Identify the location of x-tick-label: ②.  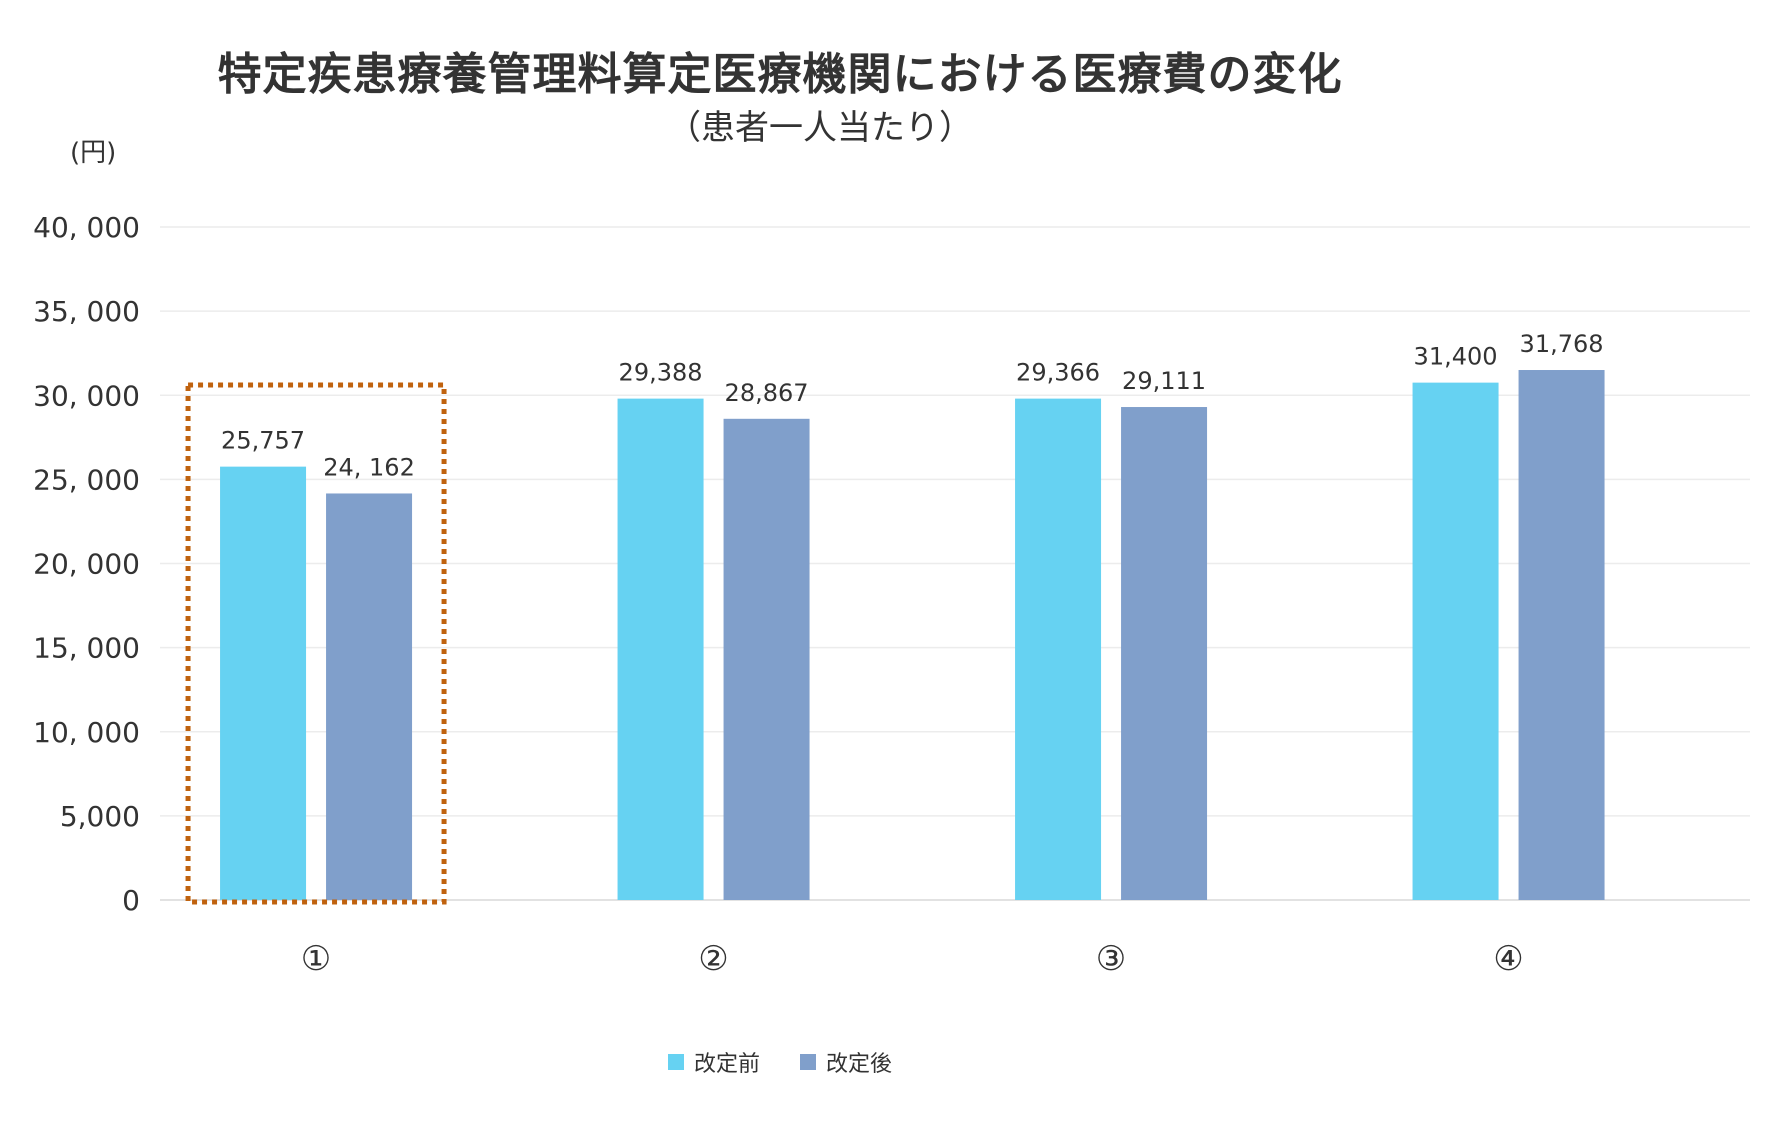
(713, 959).